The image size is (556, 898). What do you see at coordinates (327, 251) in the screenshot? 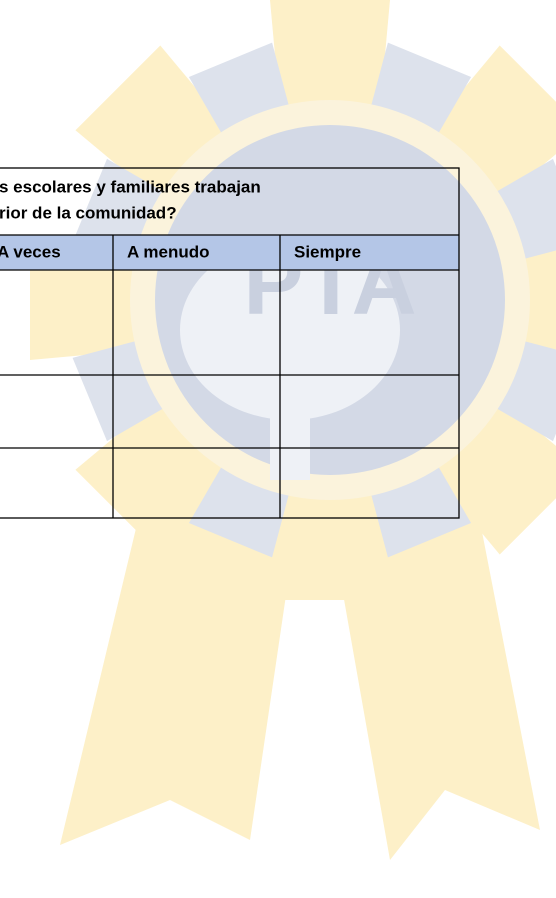
I see `header-cell: Siempre` at bounding box center [327, 251].